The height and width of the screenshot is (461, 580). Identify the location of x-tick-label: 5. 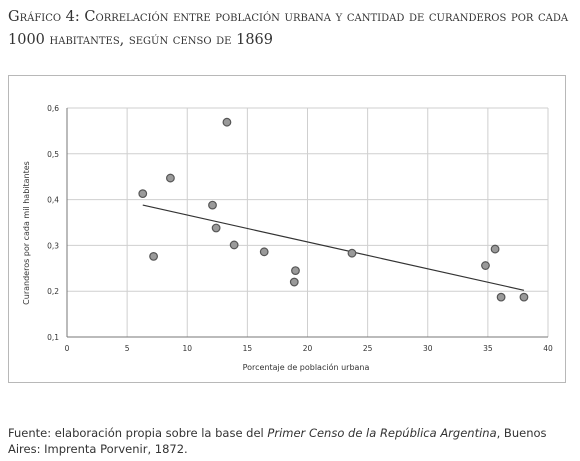
(127, 348).